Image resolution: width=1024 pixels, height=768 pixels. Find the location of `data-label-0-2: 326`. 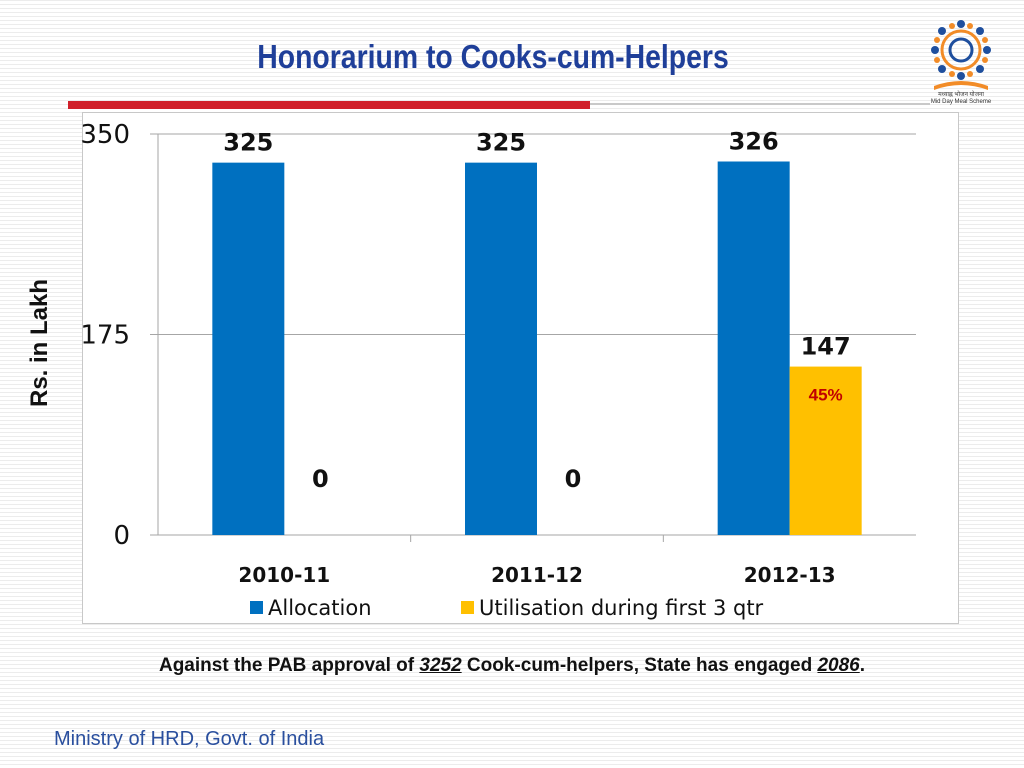

data-label-0-2: 326 is located at coordinates (754, 141).